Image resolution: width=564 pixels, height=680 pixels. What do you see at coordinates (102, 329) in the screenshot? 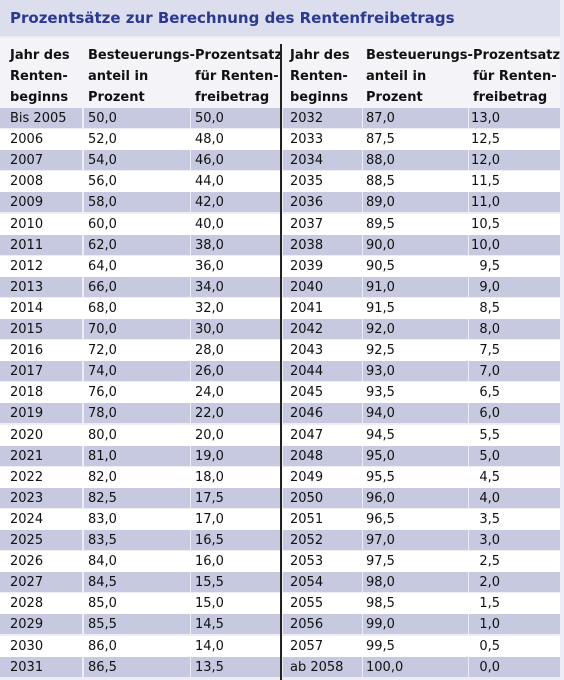
I see `table-cell: 70,0` at bounding box center [102, 329].